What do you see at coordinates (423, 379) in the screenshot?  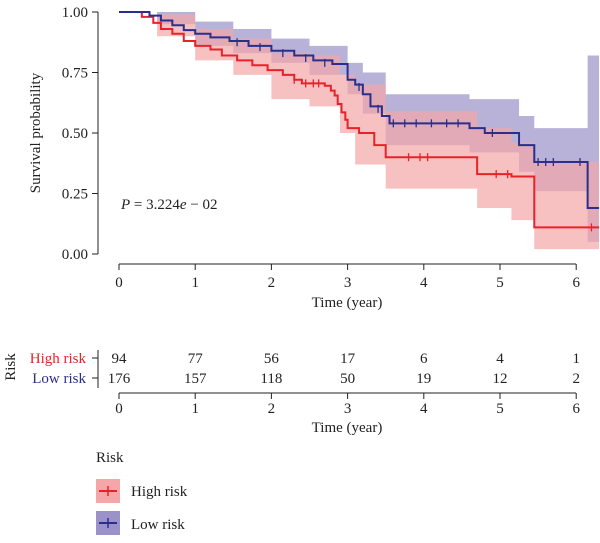 I see `risk-cell: 19` at bounding box center [423, 379].